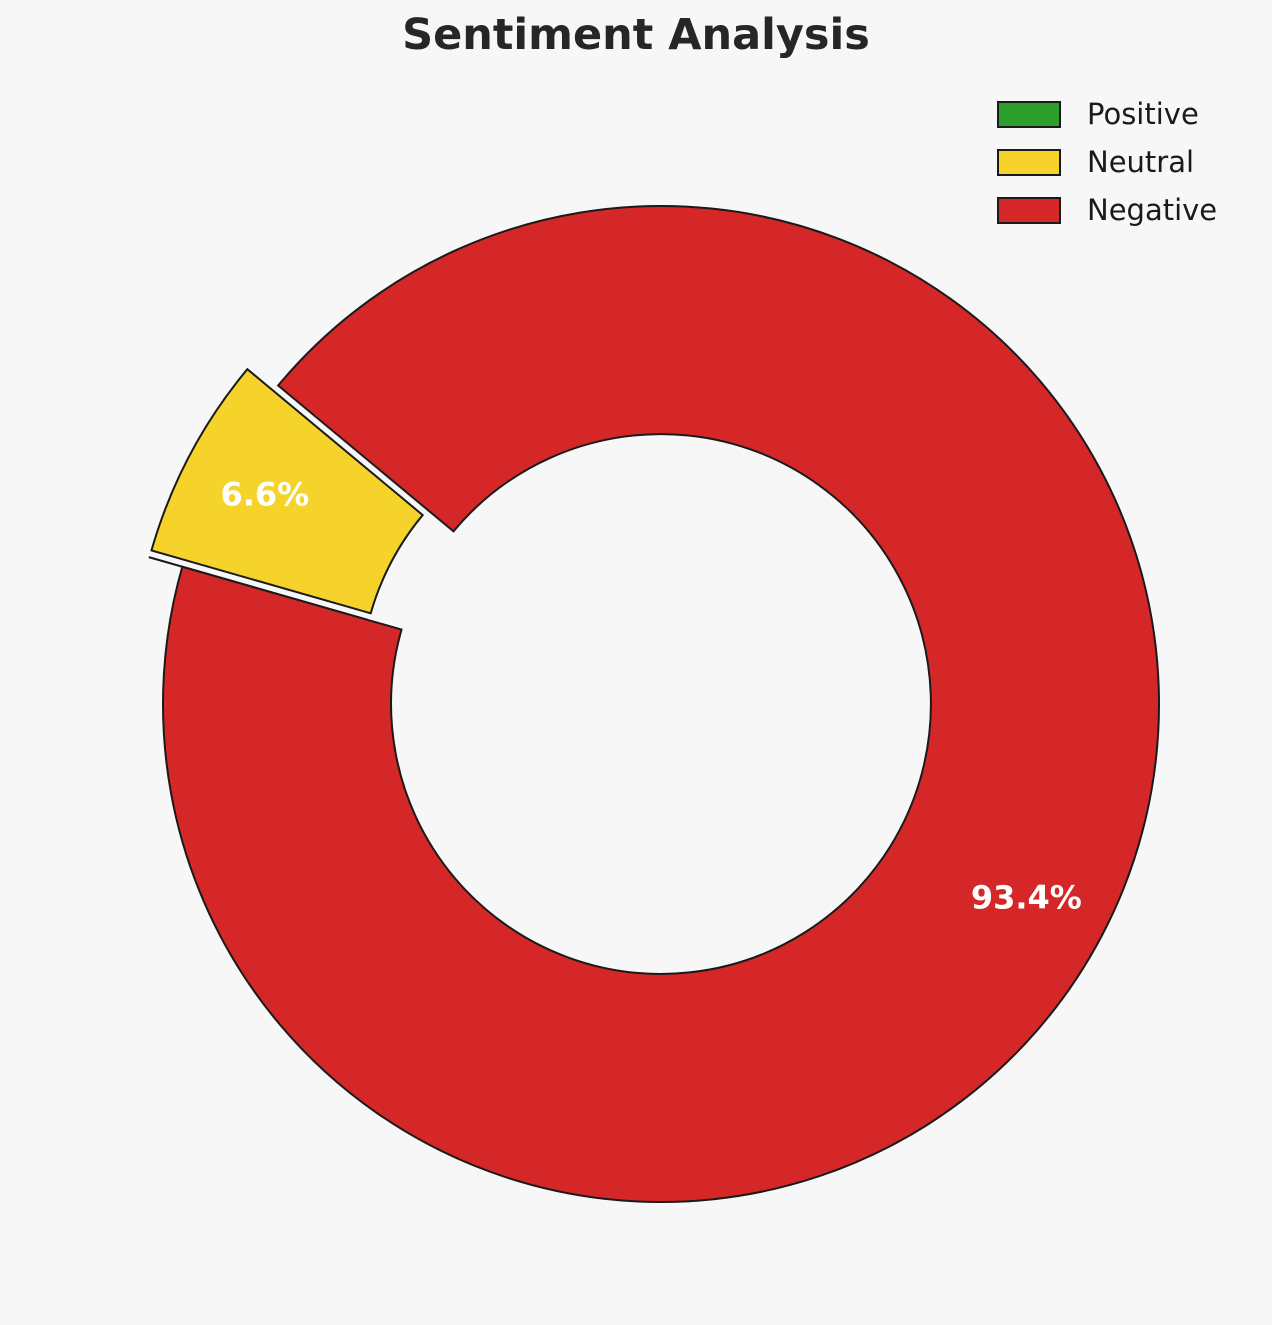  What do you see at coordinates (1029, 114) in the screenshot?
I see `legend-swatch-positive` at bounding box center [1029, 114].